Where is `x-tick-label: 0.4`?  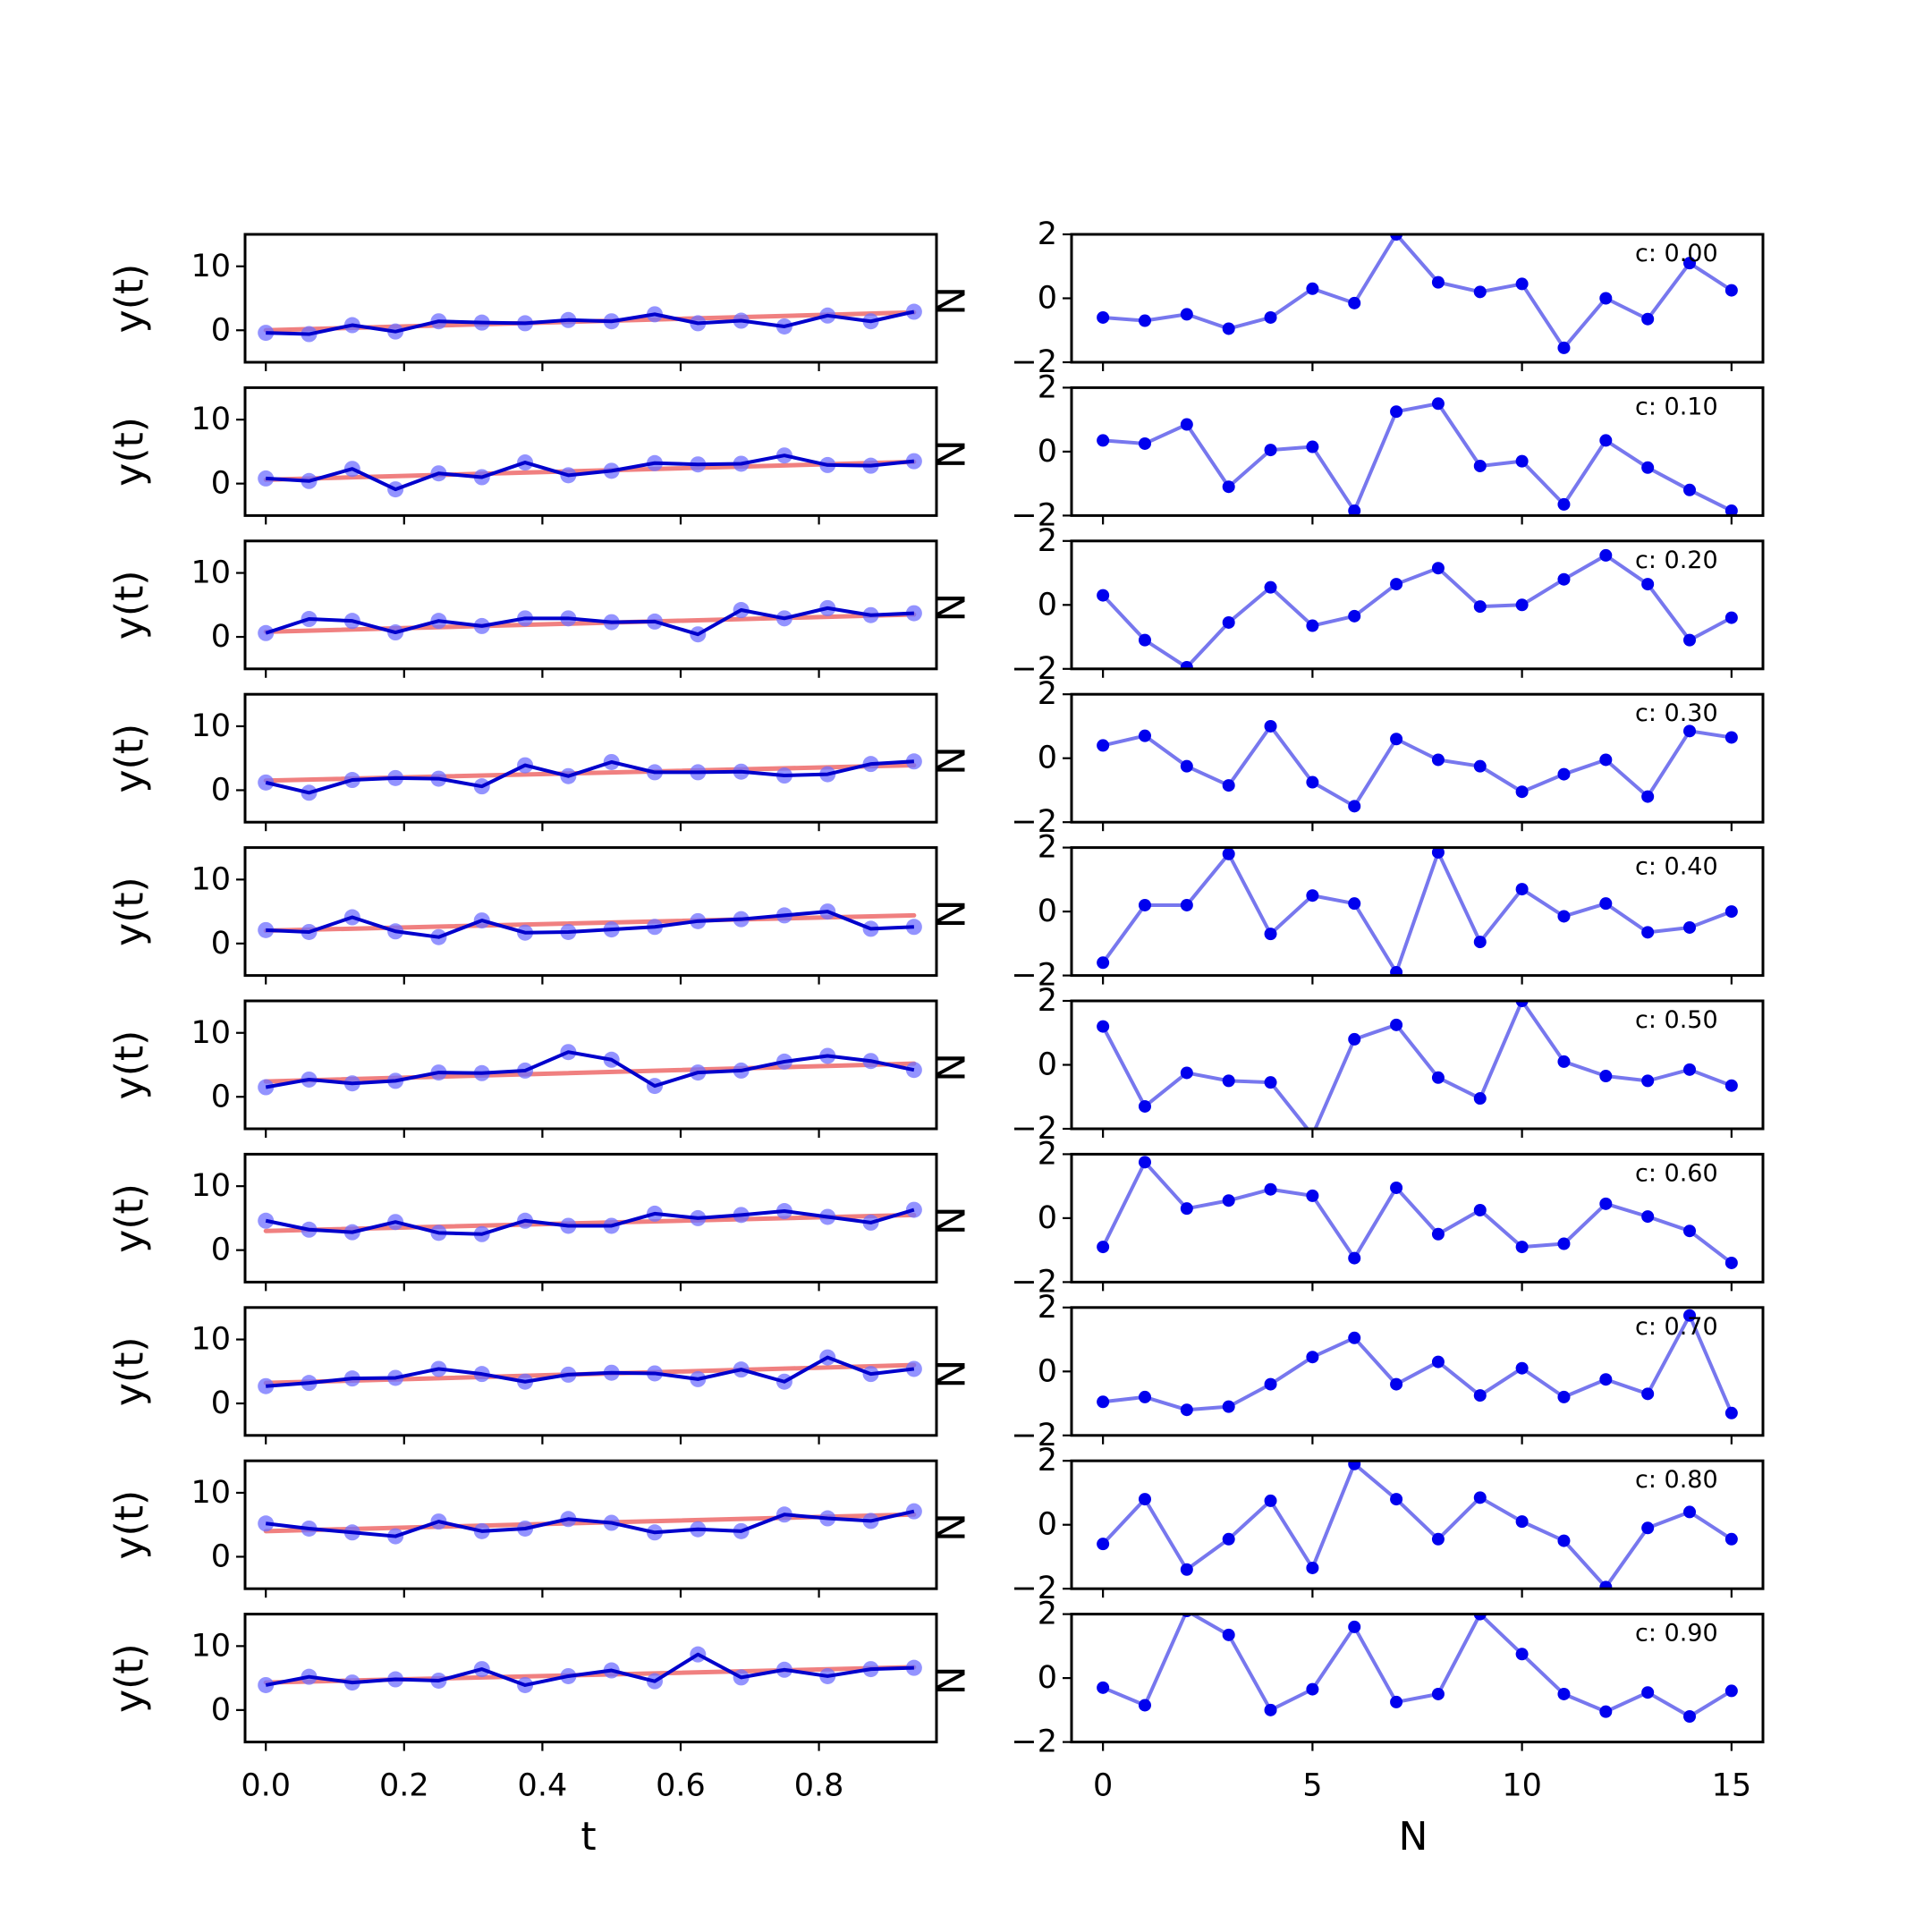
x-tick-label: 0.4 is located at coordinates (543, 1786).